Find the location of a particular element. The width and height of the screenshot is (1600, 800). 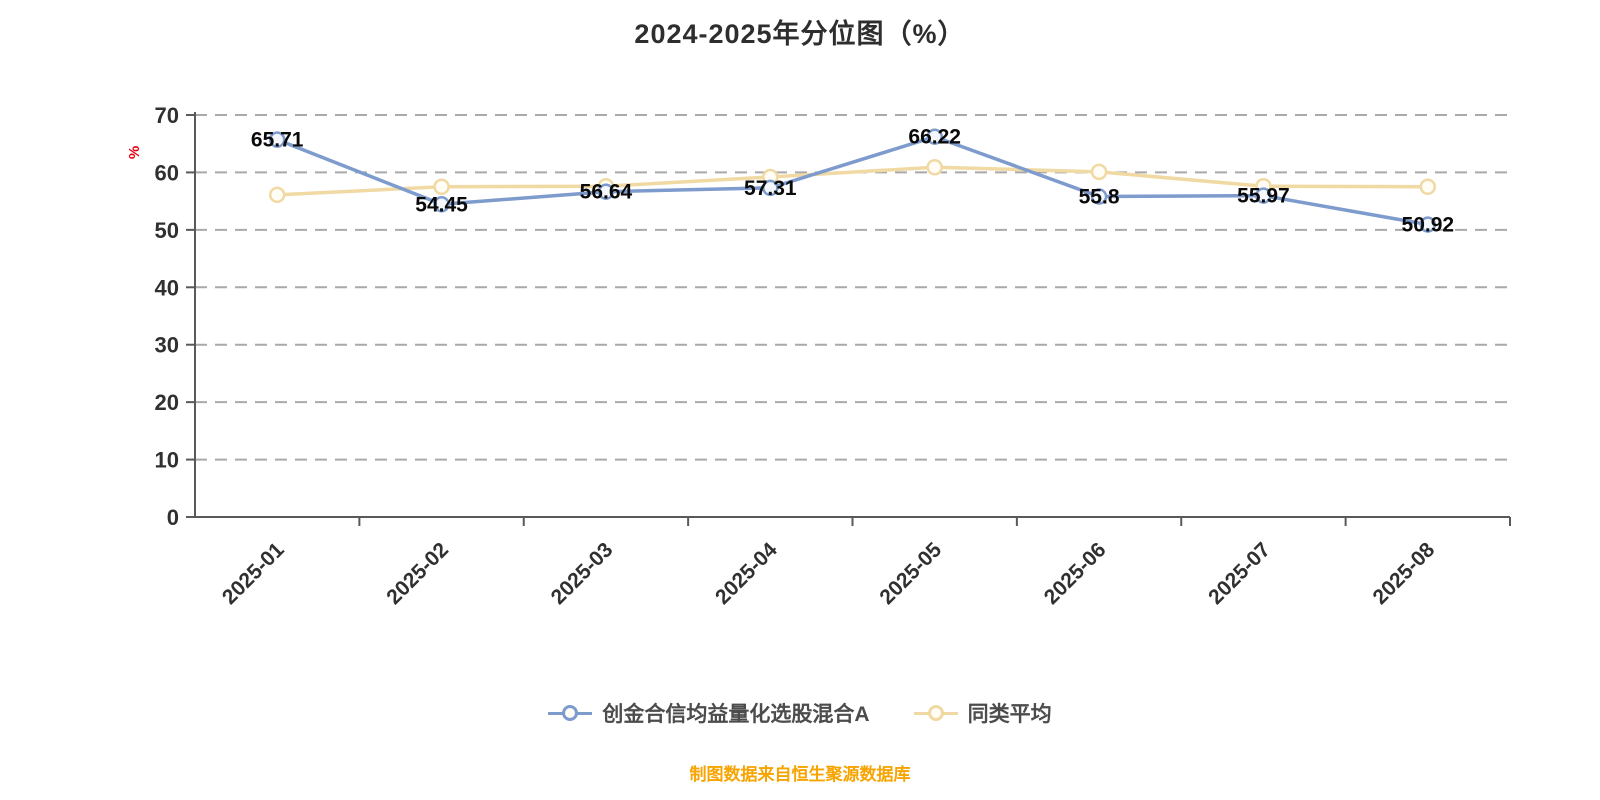

svg-text: 70 is located at coordinates (167, 115).